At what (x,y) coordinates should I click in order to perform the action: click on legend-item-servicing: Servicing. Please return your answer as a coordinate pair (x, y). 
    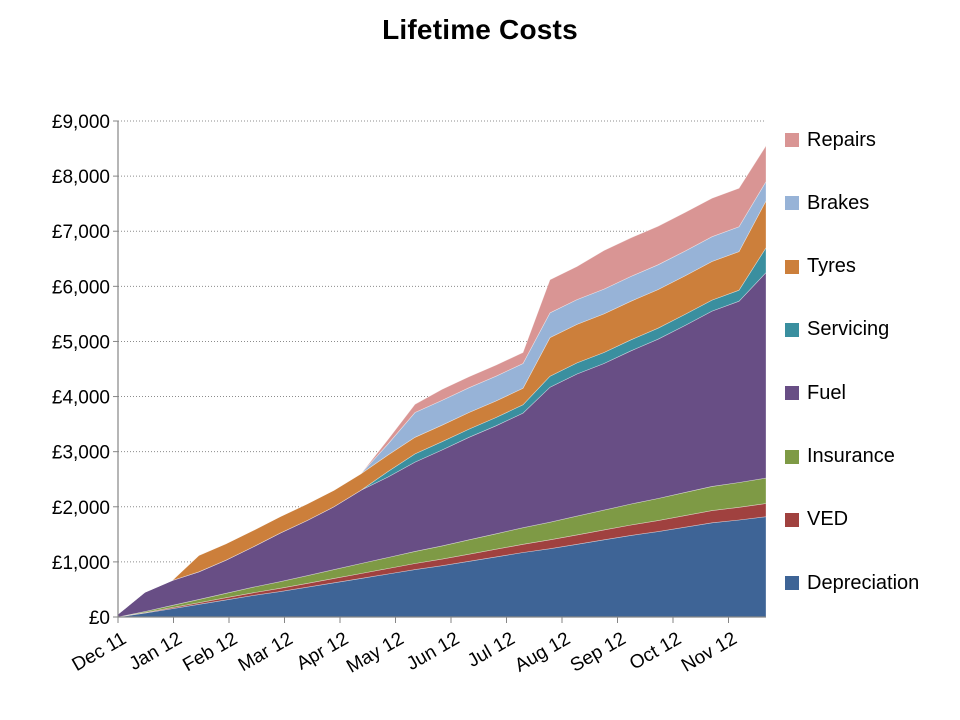
    Looking at the image, I should click on (837, 330).